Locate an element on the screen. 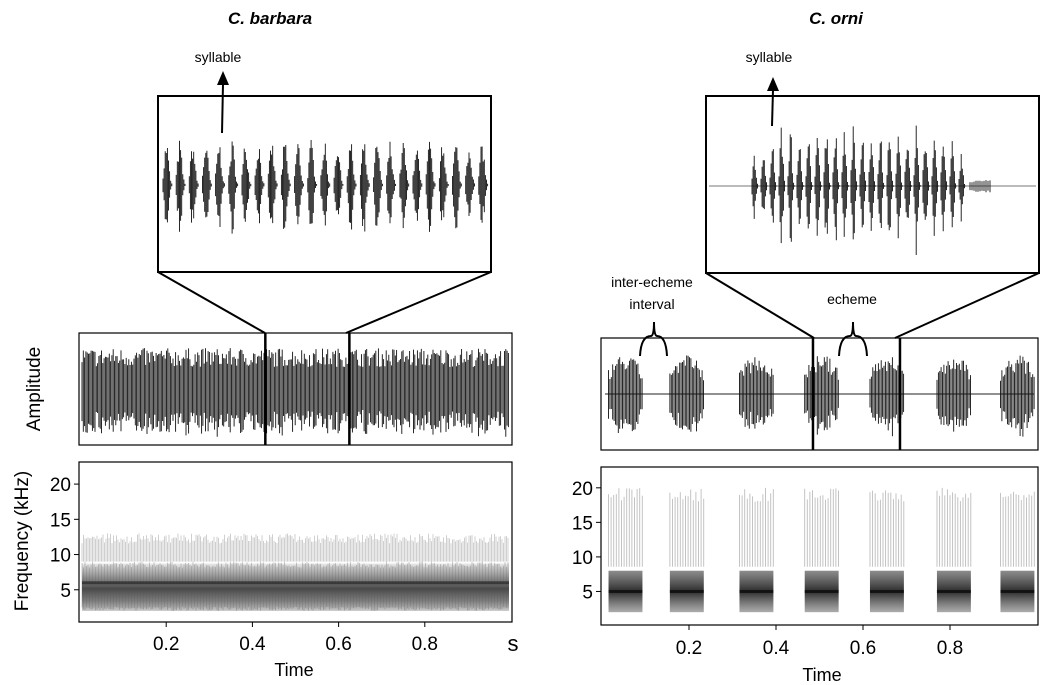 The width and height of the screenshot is (1048, 685). syllable-arrow-line is located at coordinates (222, 108).